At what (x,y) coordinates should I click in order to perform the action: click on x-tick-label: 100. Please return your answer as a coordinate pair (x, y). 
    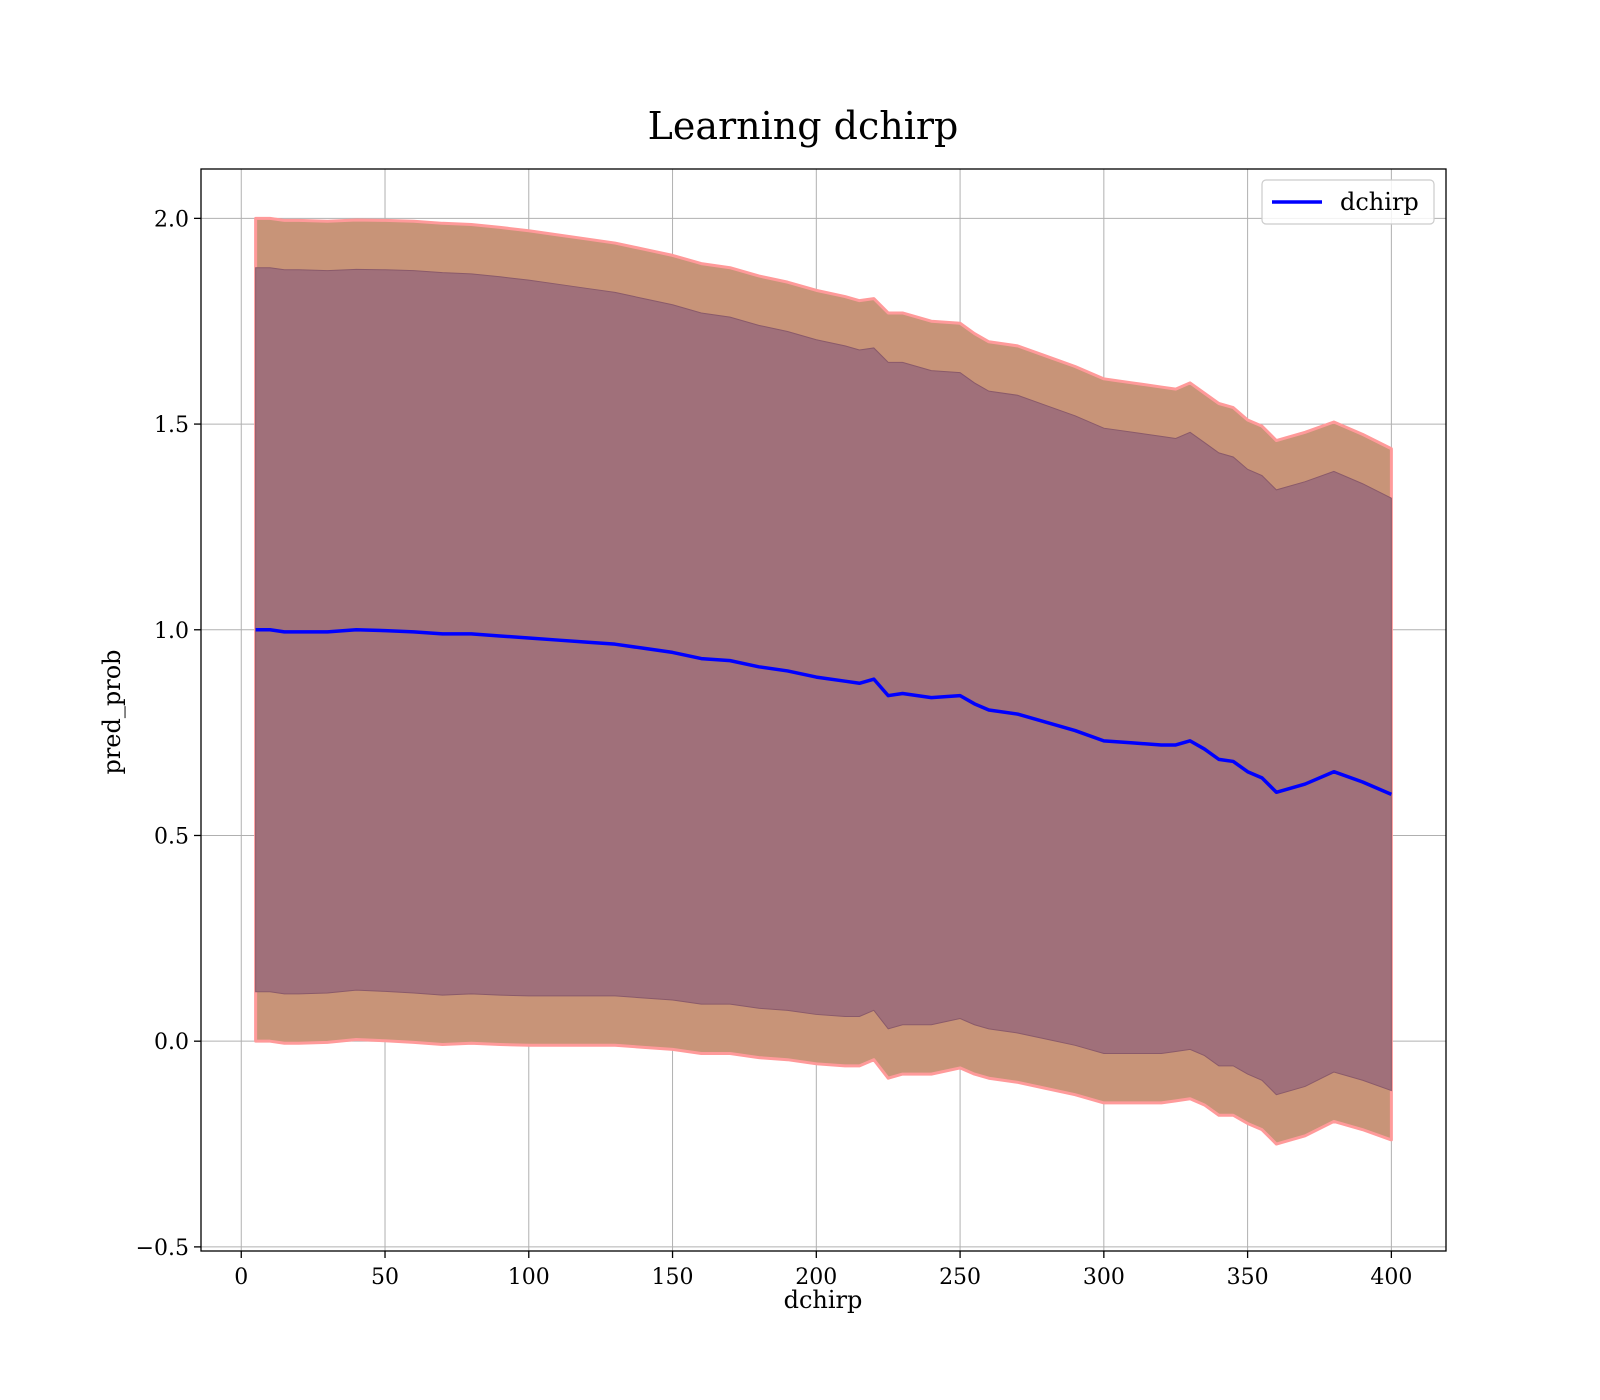
    Looking at the image, I should click on (529, 1277).